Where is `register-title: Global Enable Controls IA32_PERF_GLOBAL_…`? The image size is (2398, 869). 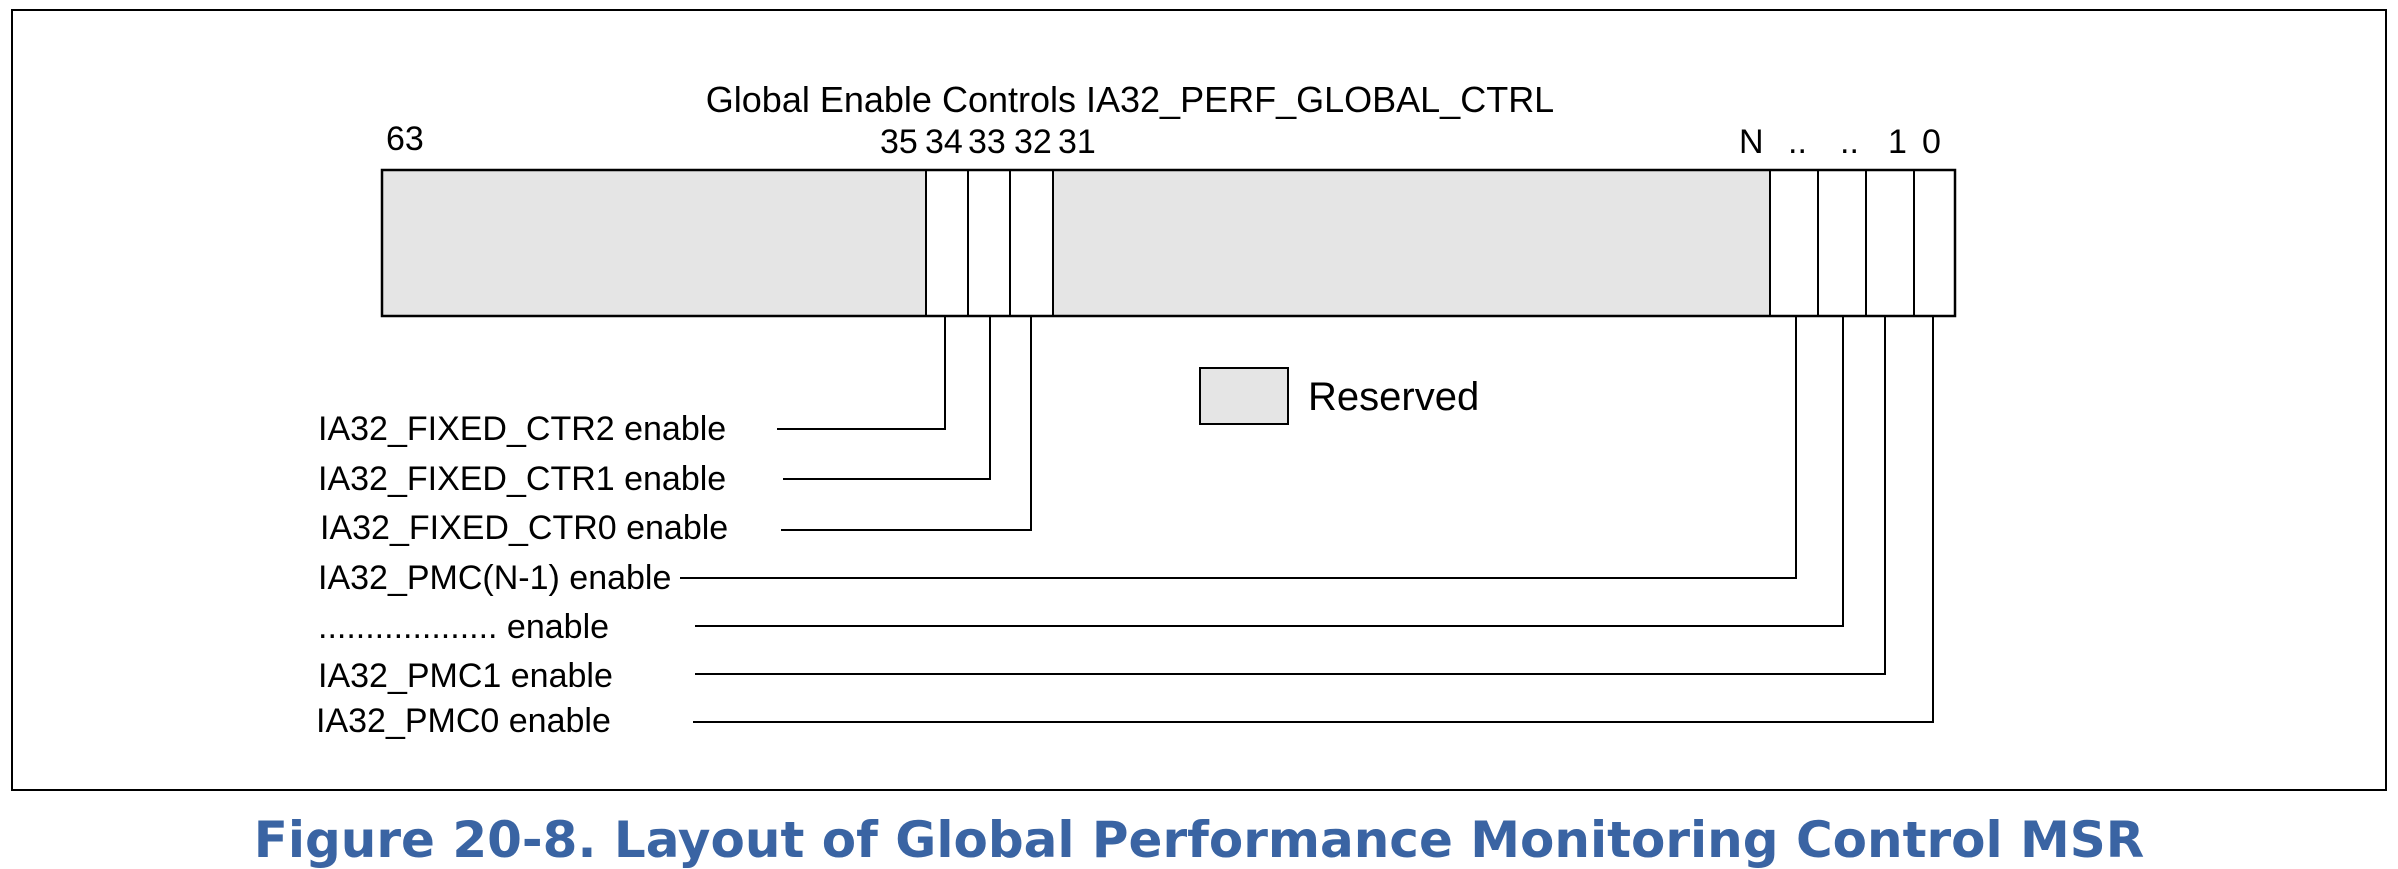 register-title: Global Enable Controls IA32_PERF_GLOBAL_… is located at coordinates (1130, 99).